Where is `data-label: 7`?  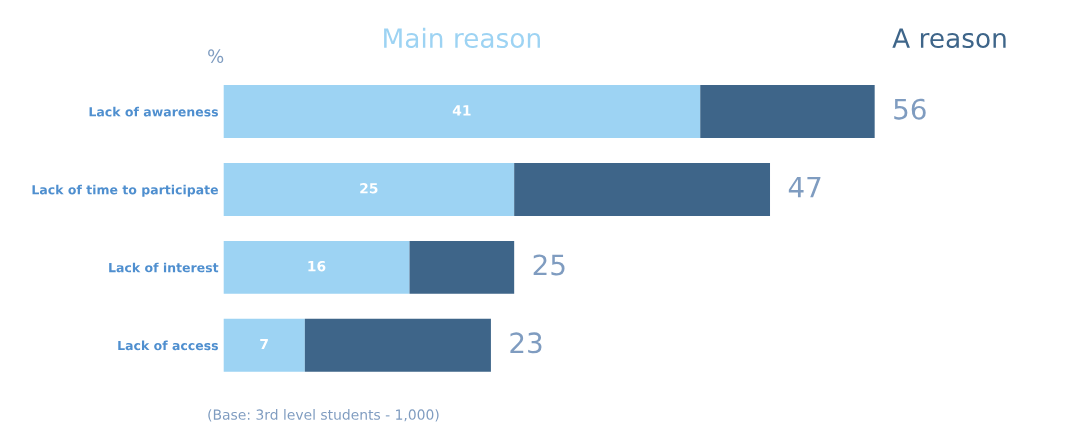 data-label: 7 is located at coordinates (264, 344).